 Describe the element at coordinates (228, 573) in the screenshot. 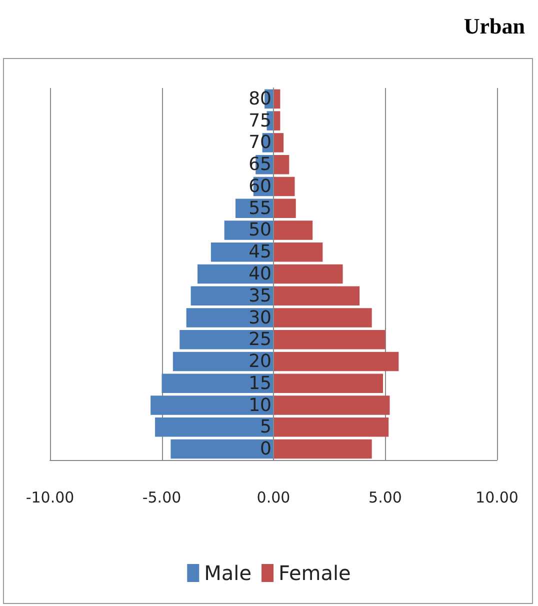

I see `legend-label: Male` at that location.